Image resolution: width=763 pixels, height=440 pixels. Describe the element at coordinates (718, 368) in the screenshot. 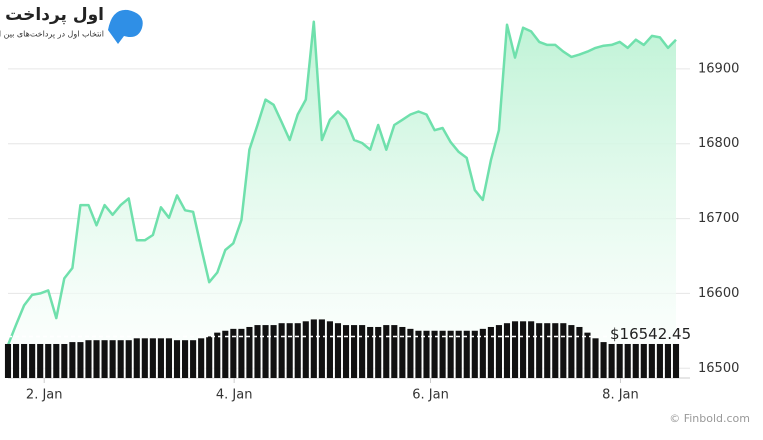

I see `y-tick-label: 16500` at that location.